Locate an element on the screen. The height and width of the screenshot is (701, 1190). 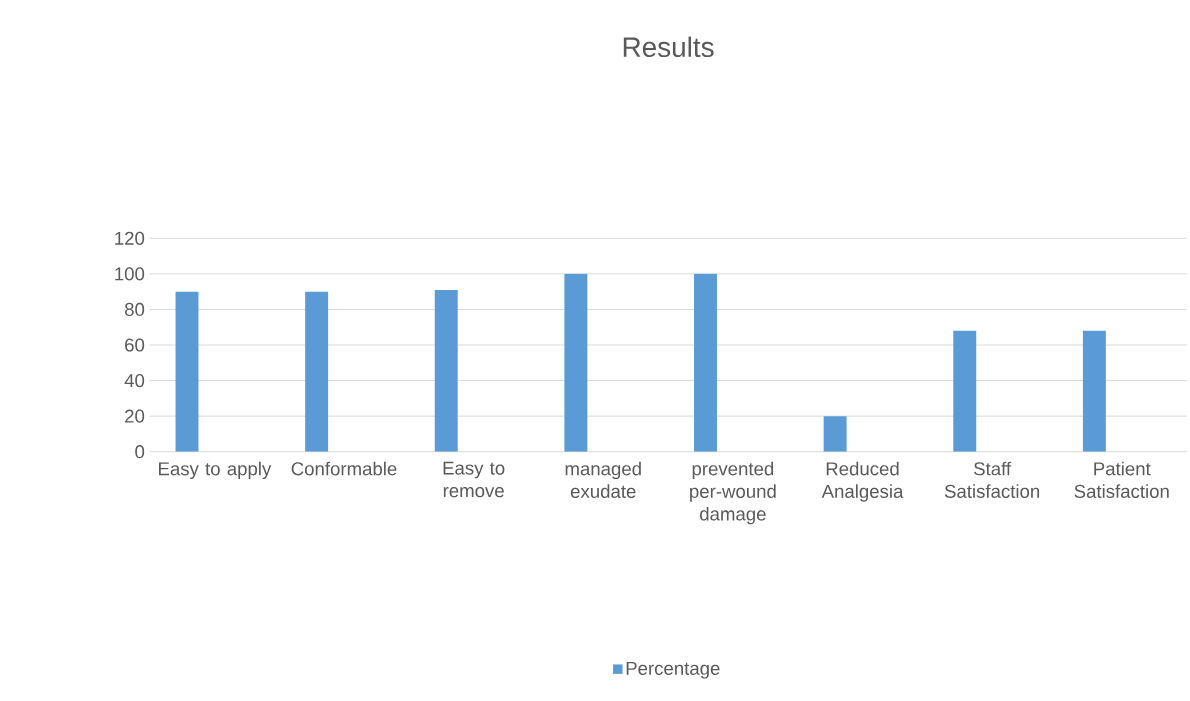
y-tick-label: 100 is located at coordinates (130, 274).